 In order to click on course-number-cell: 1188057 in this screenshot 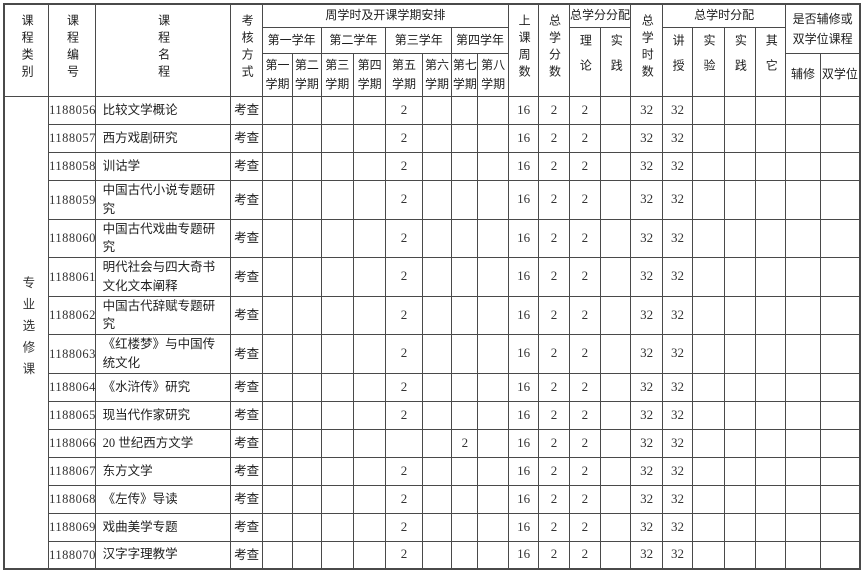, I will do `click(72, 138)`.